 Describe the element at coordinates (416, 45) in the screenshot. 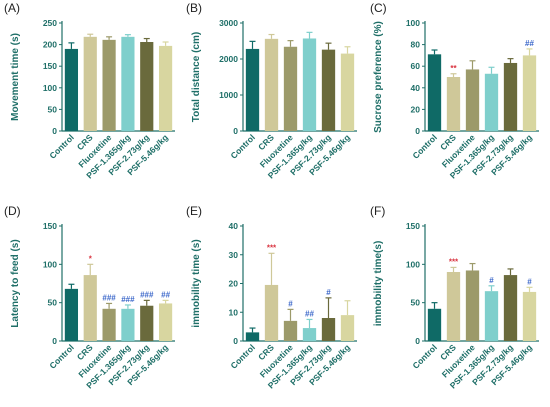

I see `y-tick-label: 80` at that location.